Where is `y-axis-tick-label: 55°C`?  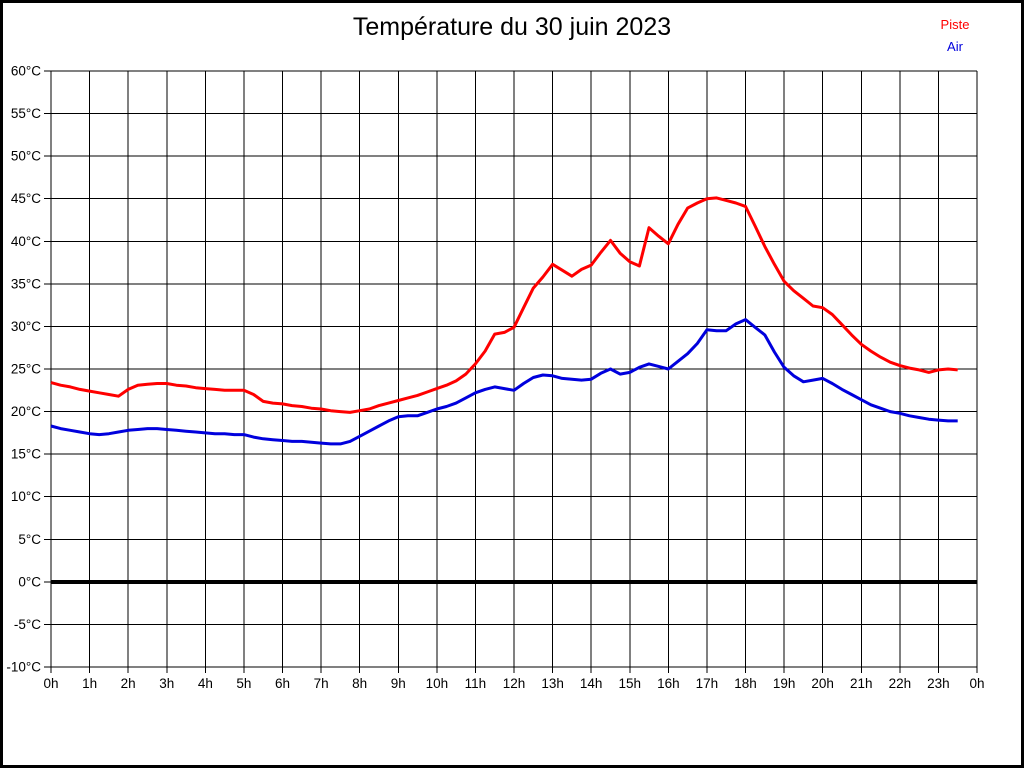 y-axis-tick-label: 55°C is located at coordinates (26, 113).